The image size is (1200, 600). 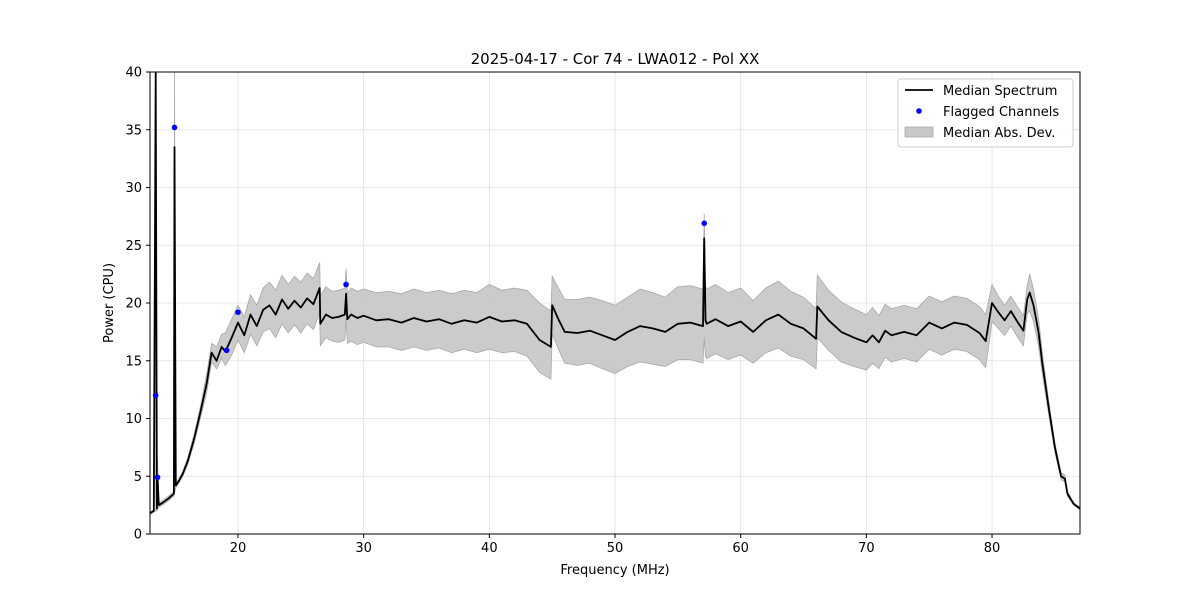 What do you see at coordinates (740, 548) in the screenshot?
I see `x-tick-label: 60` at bounding box center [740, 548].